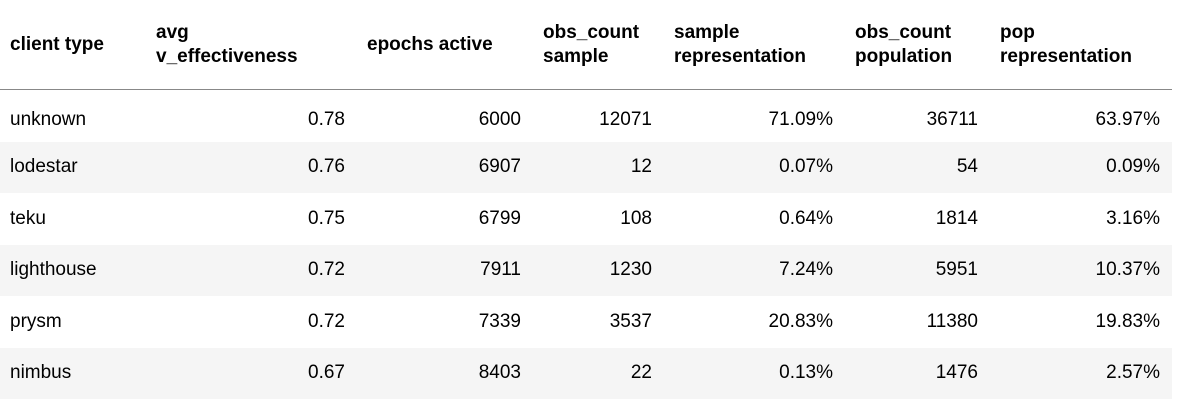 This screenshot has width=1180, height=414. Describe the element at coordinates (630, 270) in the screenshot. I see `cell: 1230` at that location.